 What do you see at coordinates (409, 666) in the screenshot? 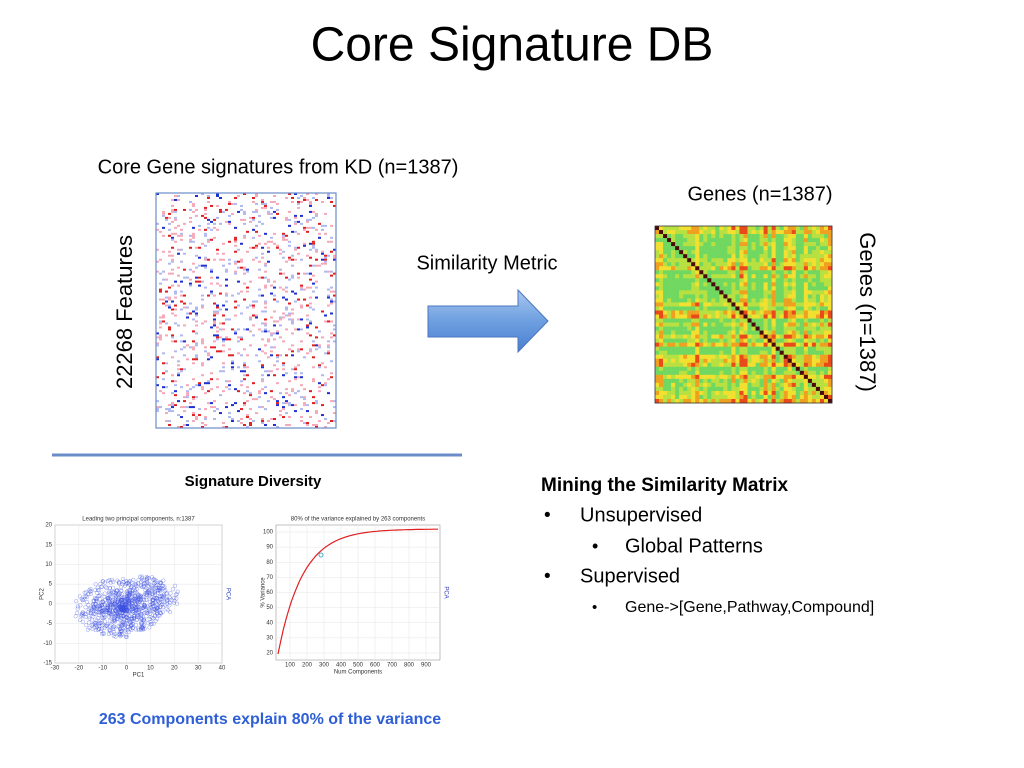
I see `x-tick-label: 800` at bounding box center [409, 666].